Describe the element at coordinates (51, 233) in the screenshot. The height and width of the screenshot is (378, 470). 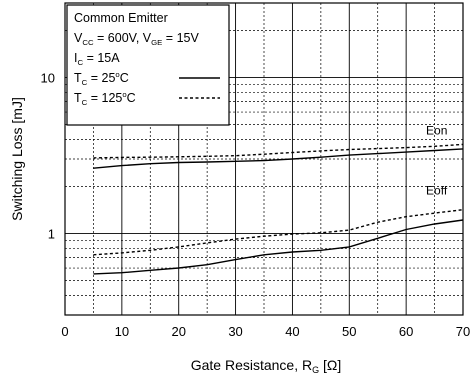
I see `y-tick-label: 1` at that location.